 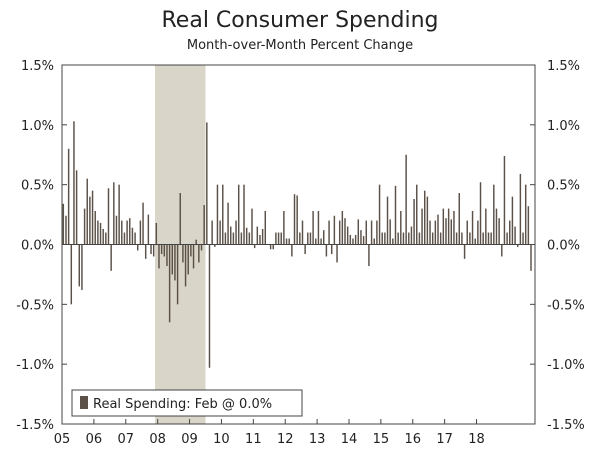 What do you see at coordinates (253, 439) in the screenshot?
I see `x-tick-label: 11` at bounding box center [253, 439].